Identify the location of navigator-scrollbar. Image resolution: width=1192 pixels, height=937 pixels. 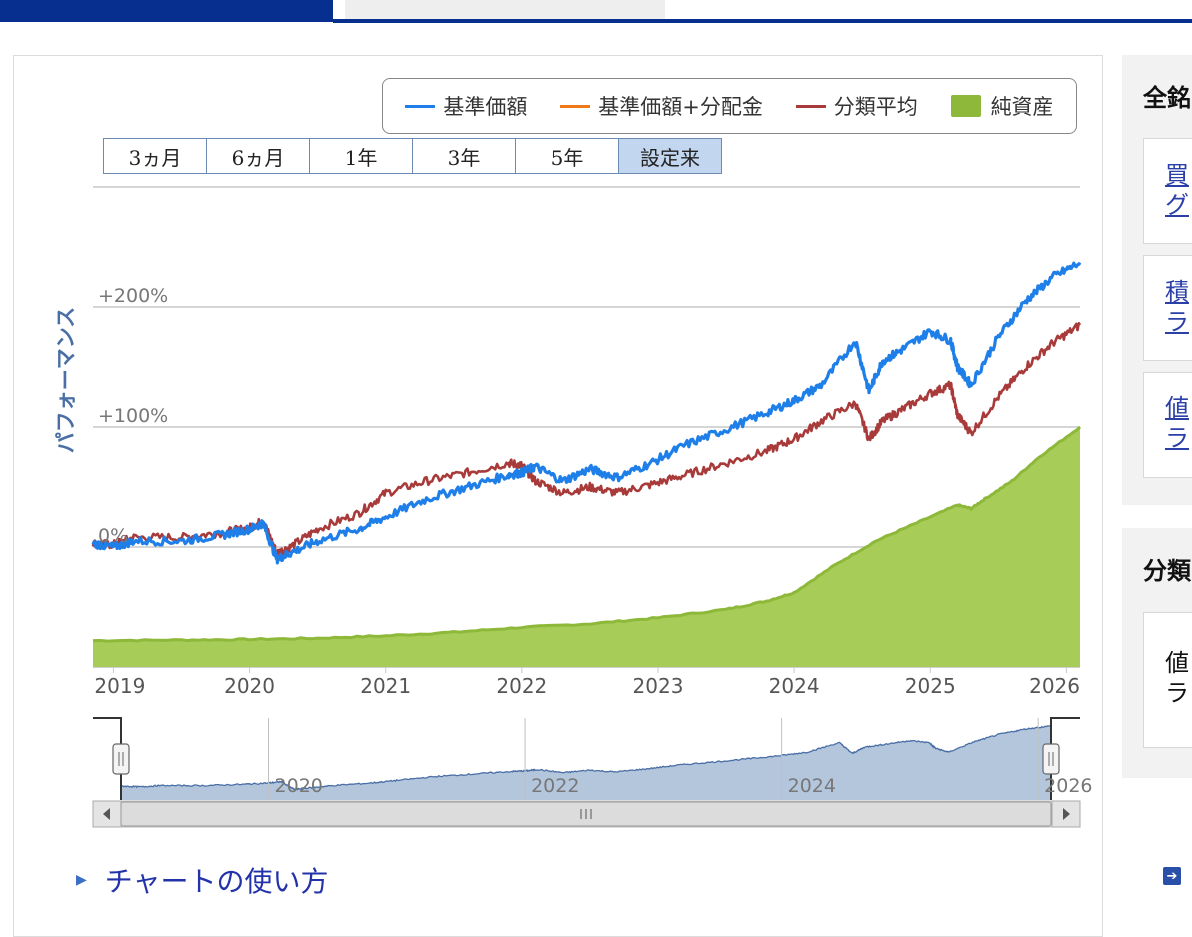
(586, 814).